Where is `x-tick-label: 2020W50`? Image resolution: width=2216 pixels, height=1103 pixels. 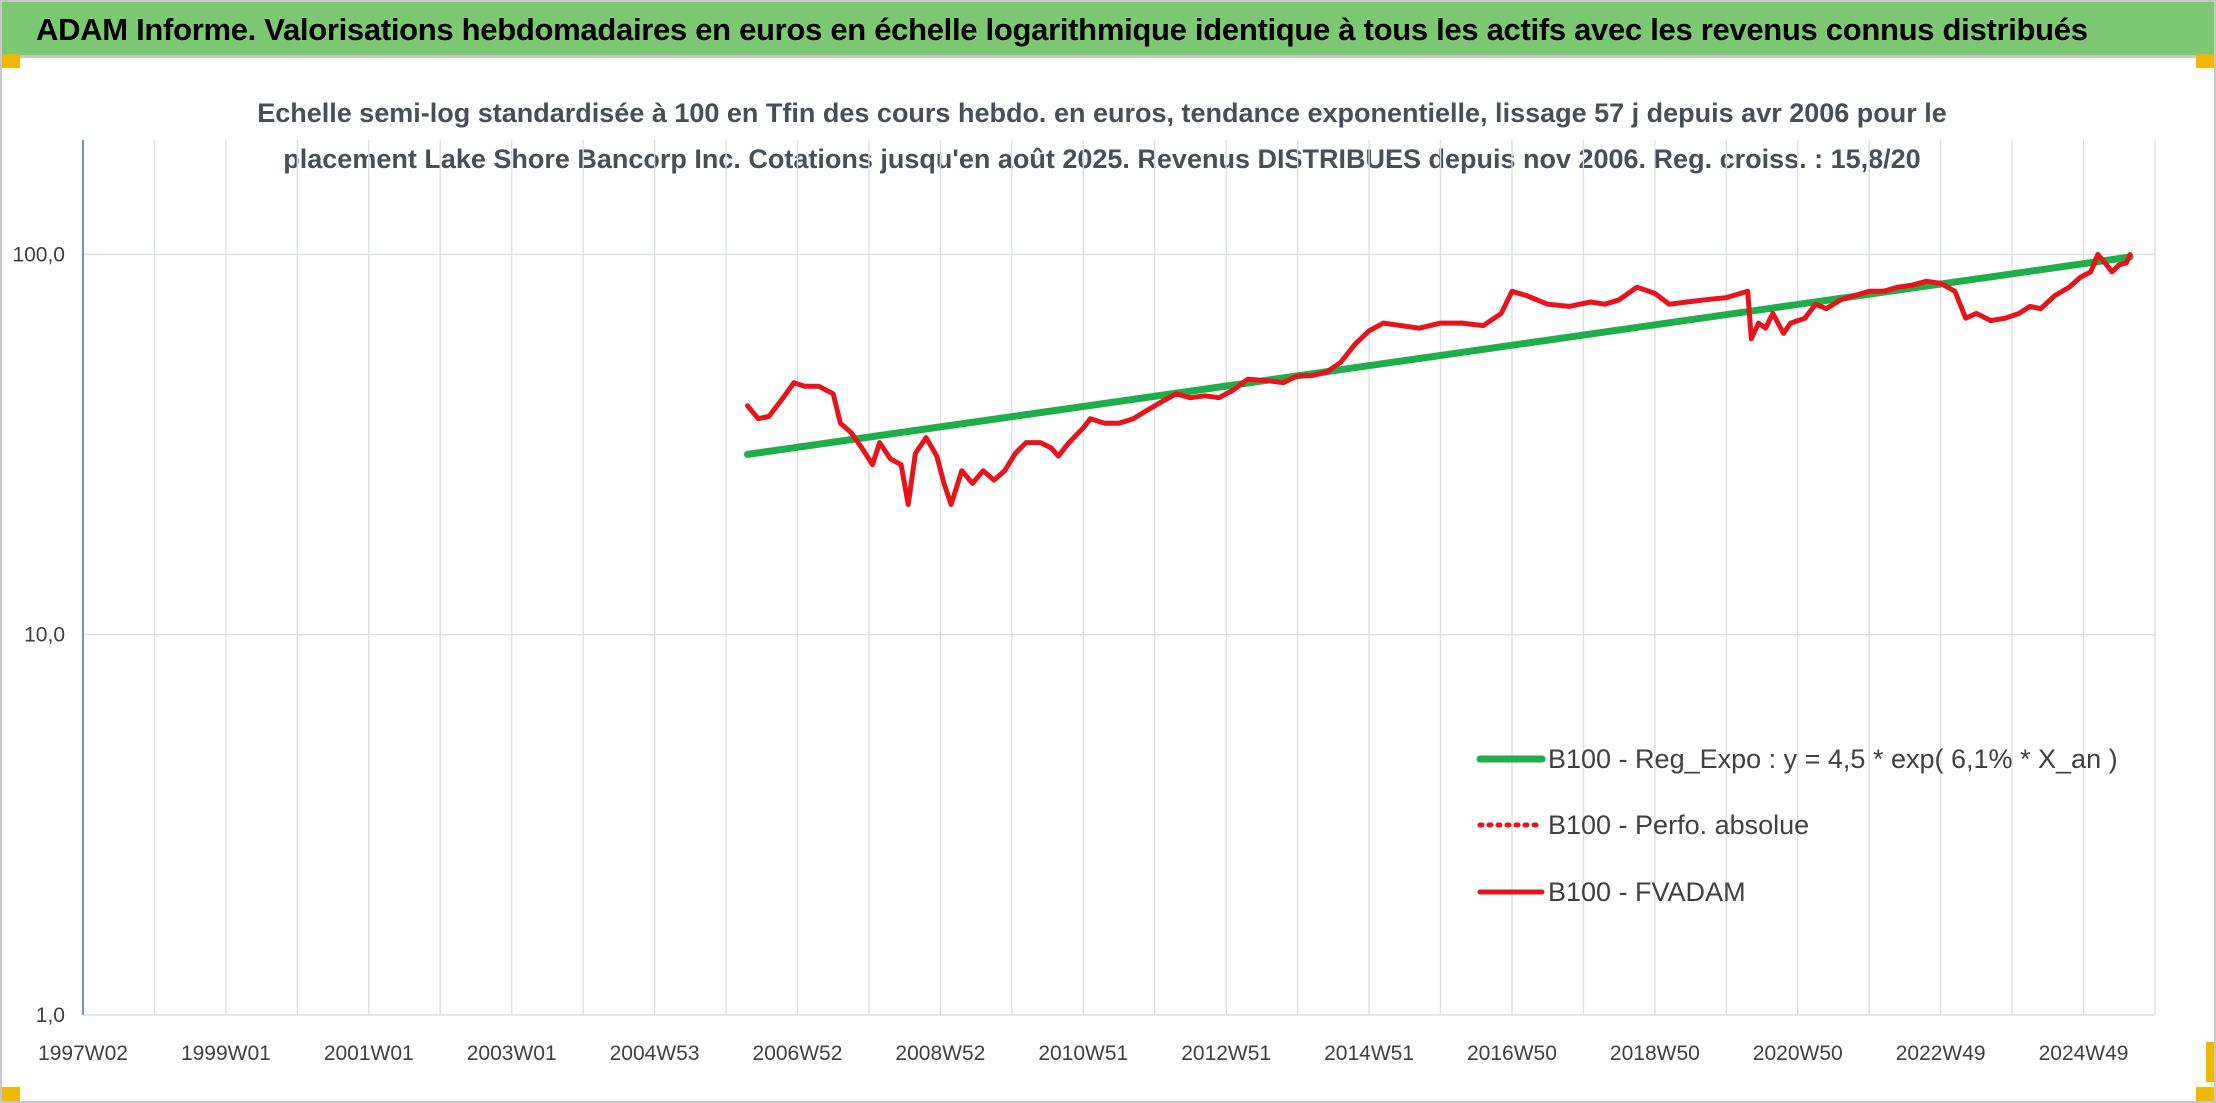 x-tick-label: 2020W50 is located at coordinates (1798, 1053).